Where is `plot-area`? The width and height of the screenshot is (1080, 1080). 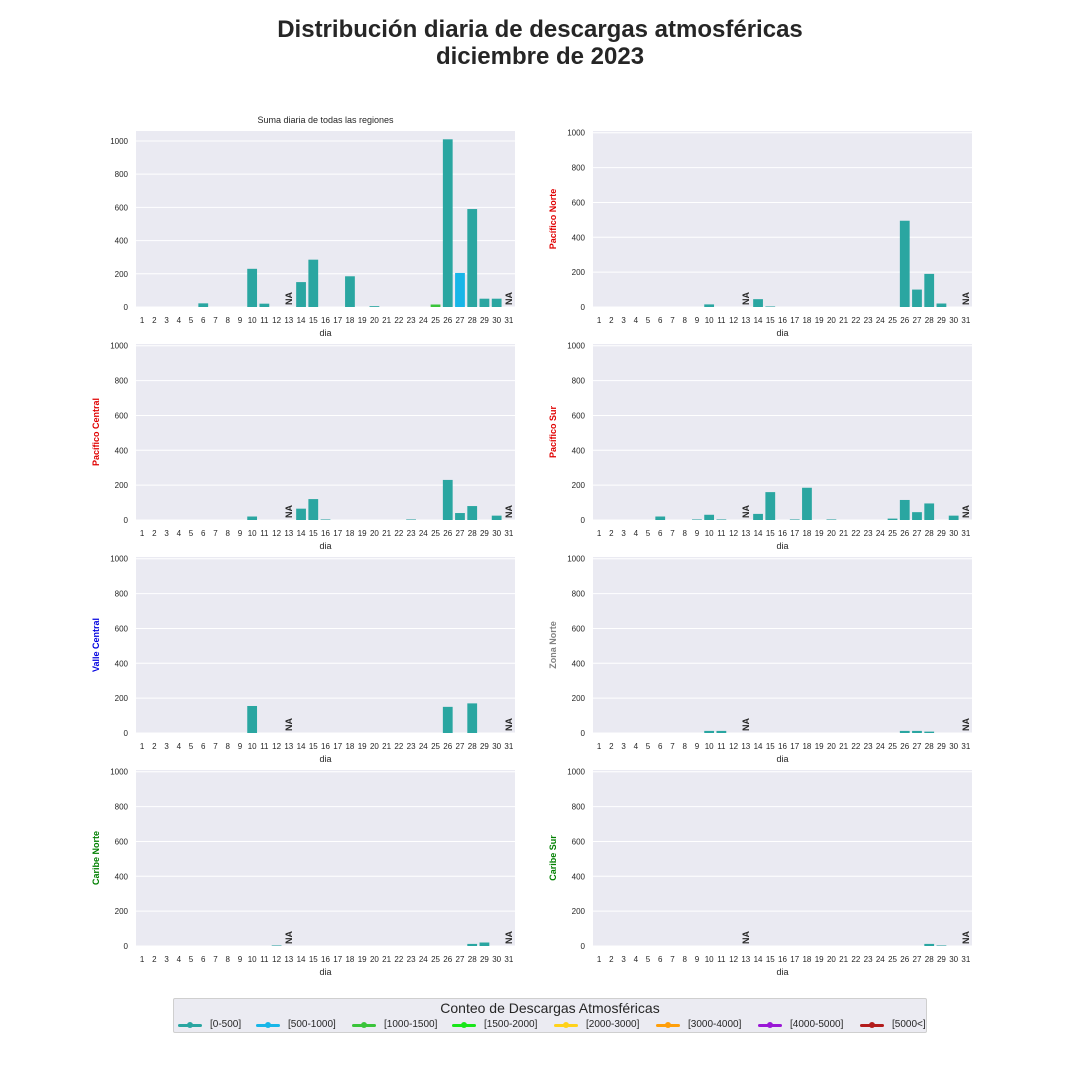 plot-area is located at coordinates (782, 645).